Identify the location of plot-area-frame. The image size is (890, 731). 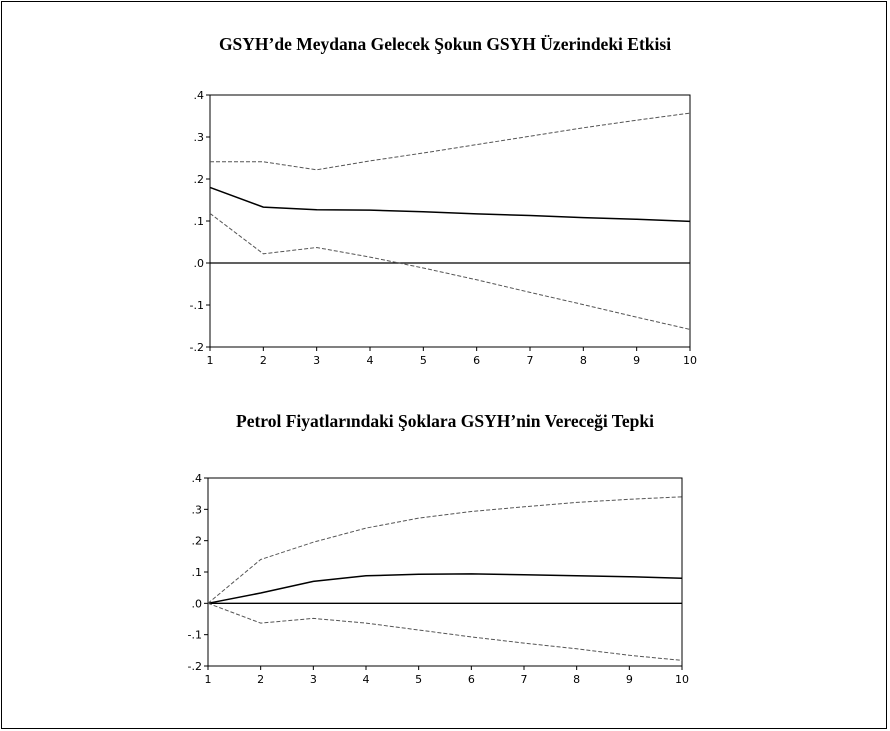
(445, 572).